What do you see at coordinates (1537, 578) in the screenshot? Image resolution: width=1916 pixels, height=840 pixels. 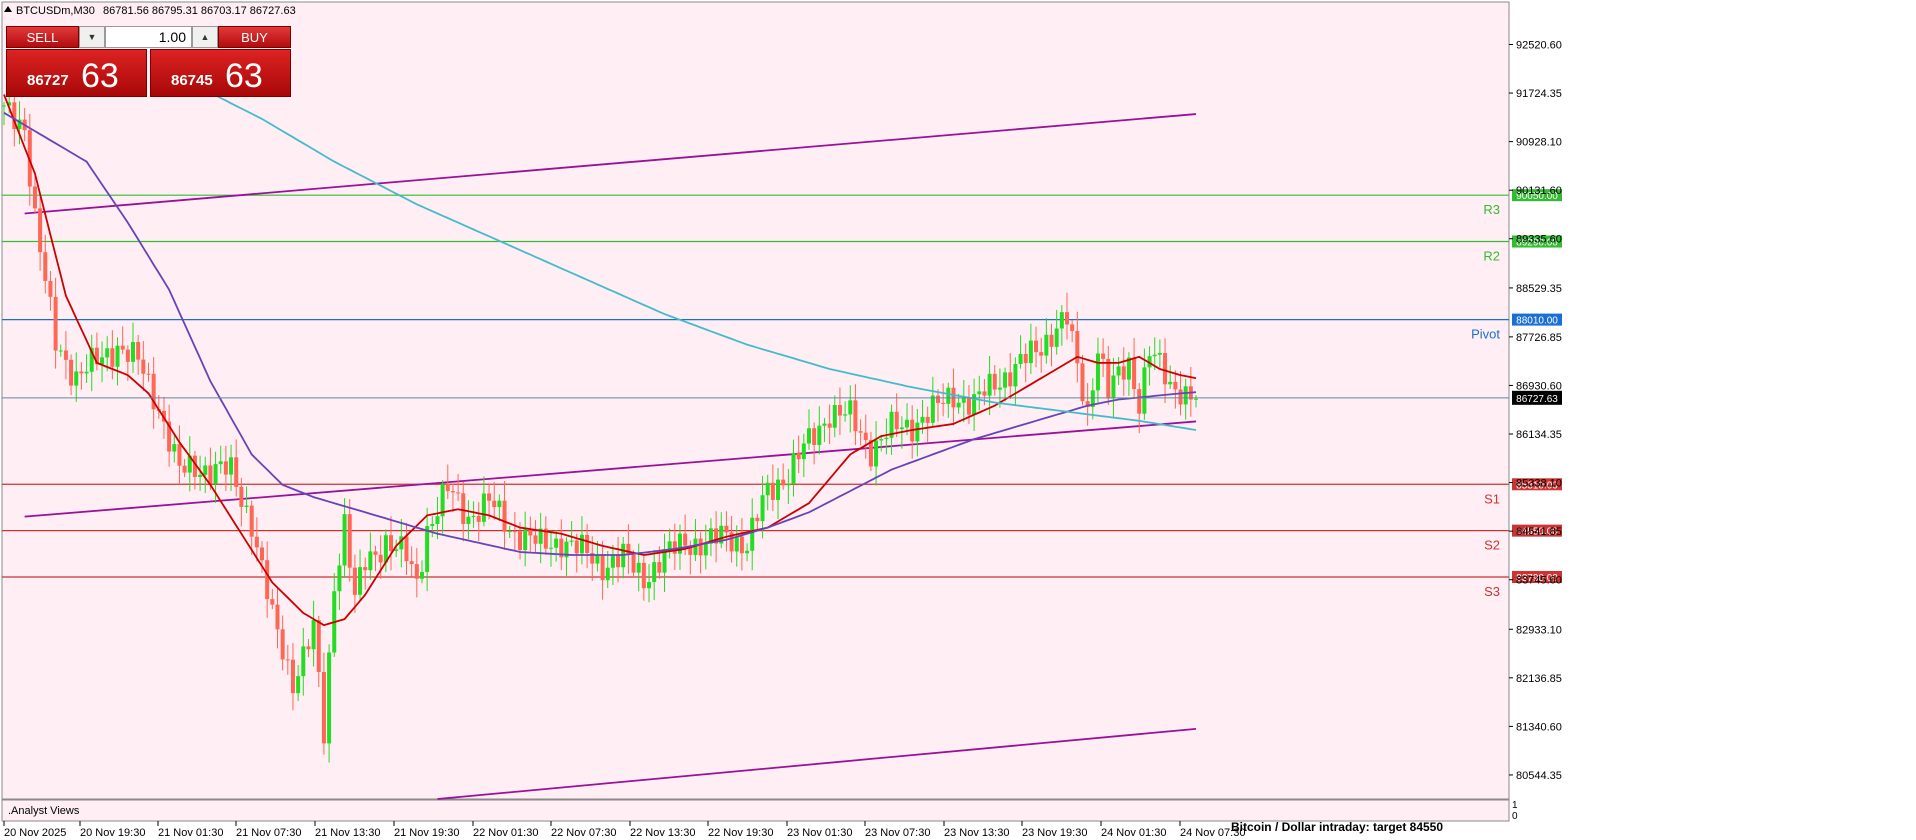 I see `level-price-label-s3: 83790.00` at bounding box center [1537, 578].